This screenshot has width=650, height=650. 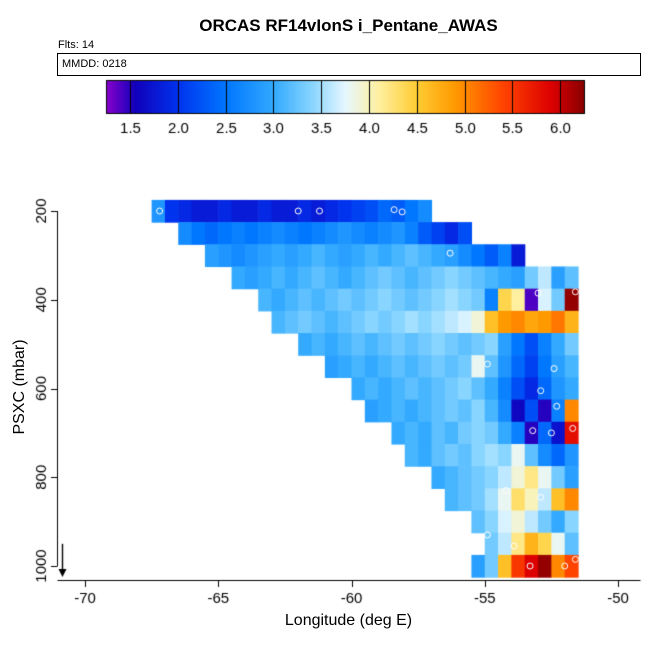 What do you see at coordinates (76, 45) in the screenshot?
I see `flights-count-label: Flts: 14` at bounding box center [76, 45].